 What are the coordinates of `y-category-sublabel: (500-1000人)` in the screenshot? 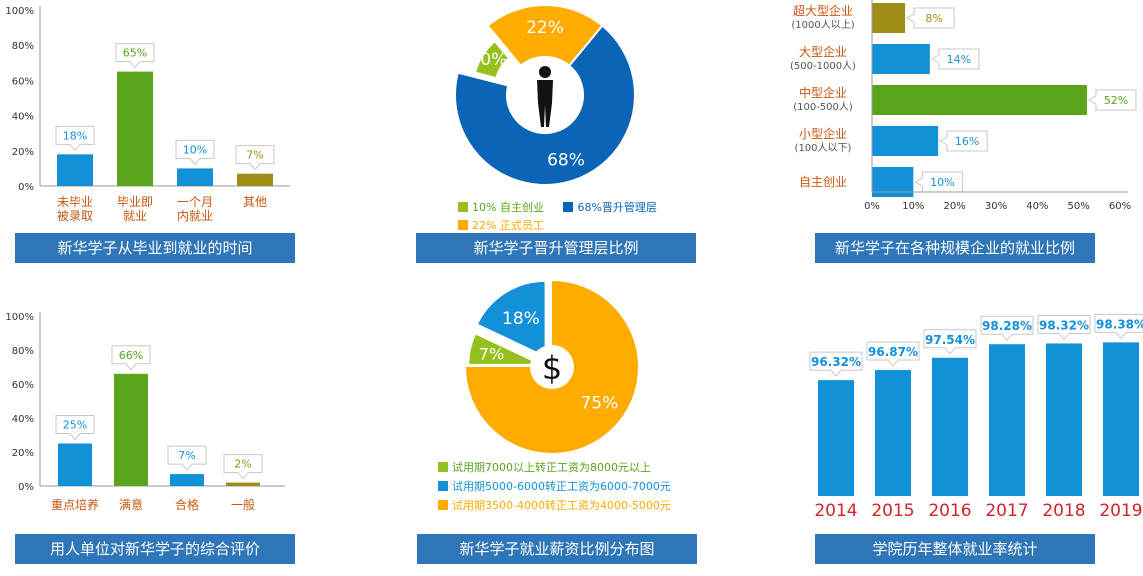 It's located at (823, 66).